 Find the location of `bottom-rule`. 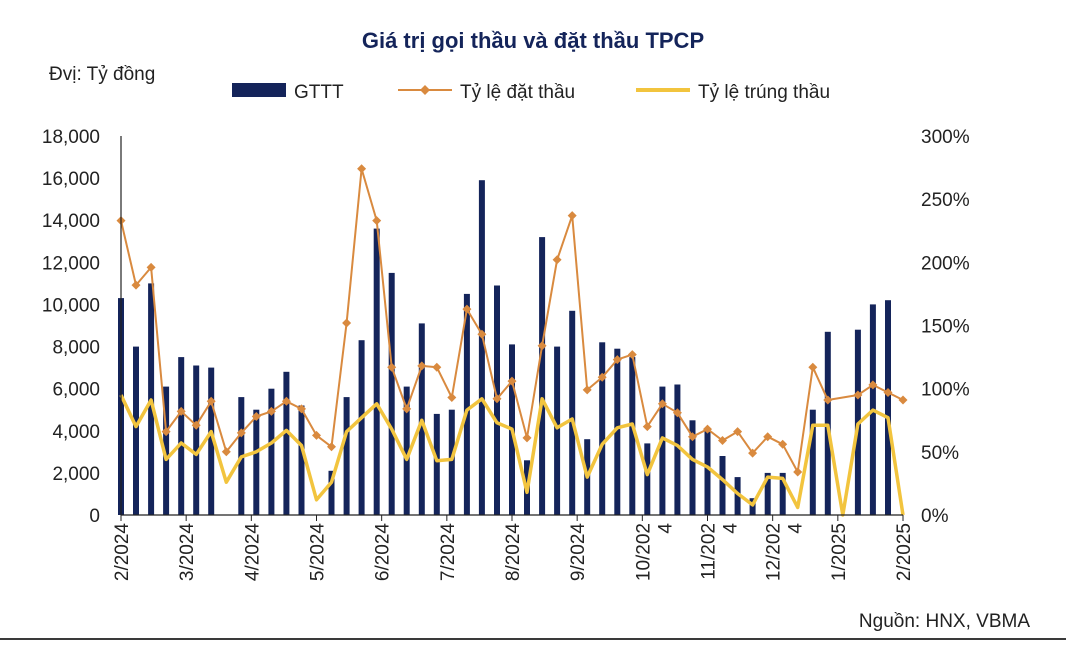

bottom-rule is located at coordinates (533, 639).